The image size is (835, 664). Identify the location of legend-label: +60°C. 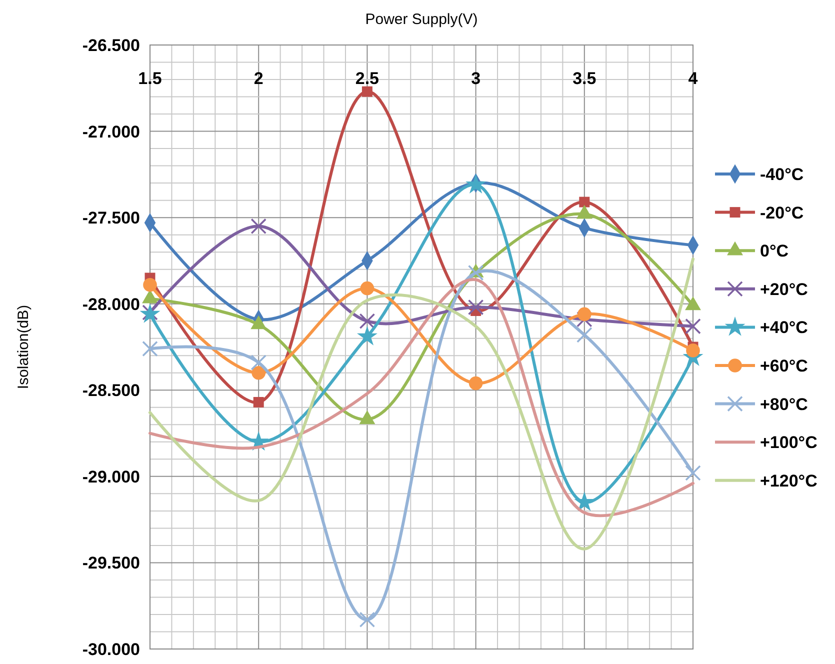
(784, 366).